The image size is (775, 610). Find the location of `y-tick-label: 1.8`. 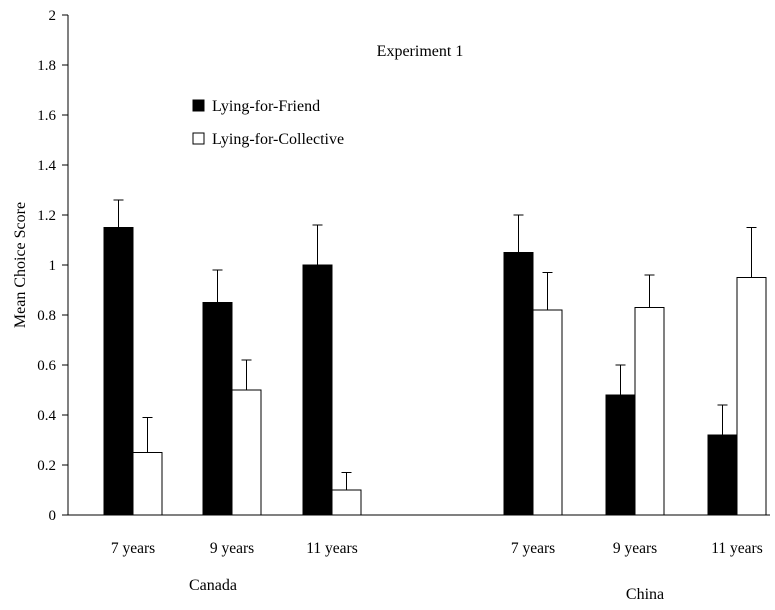

y-tick-label: 1.8 is located at coordinates (46, 66).